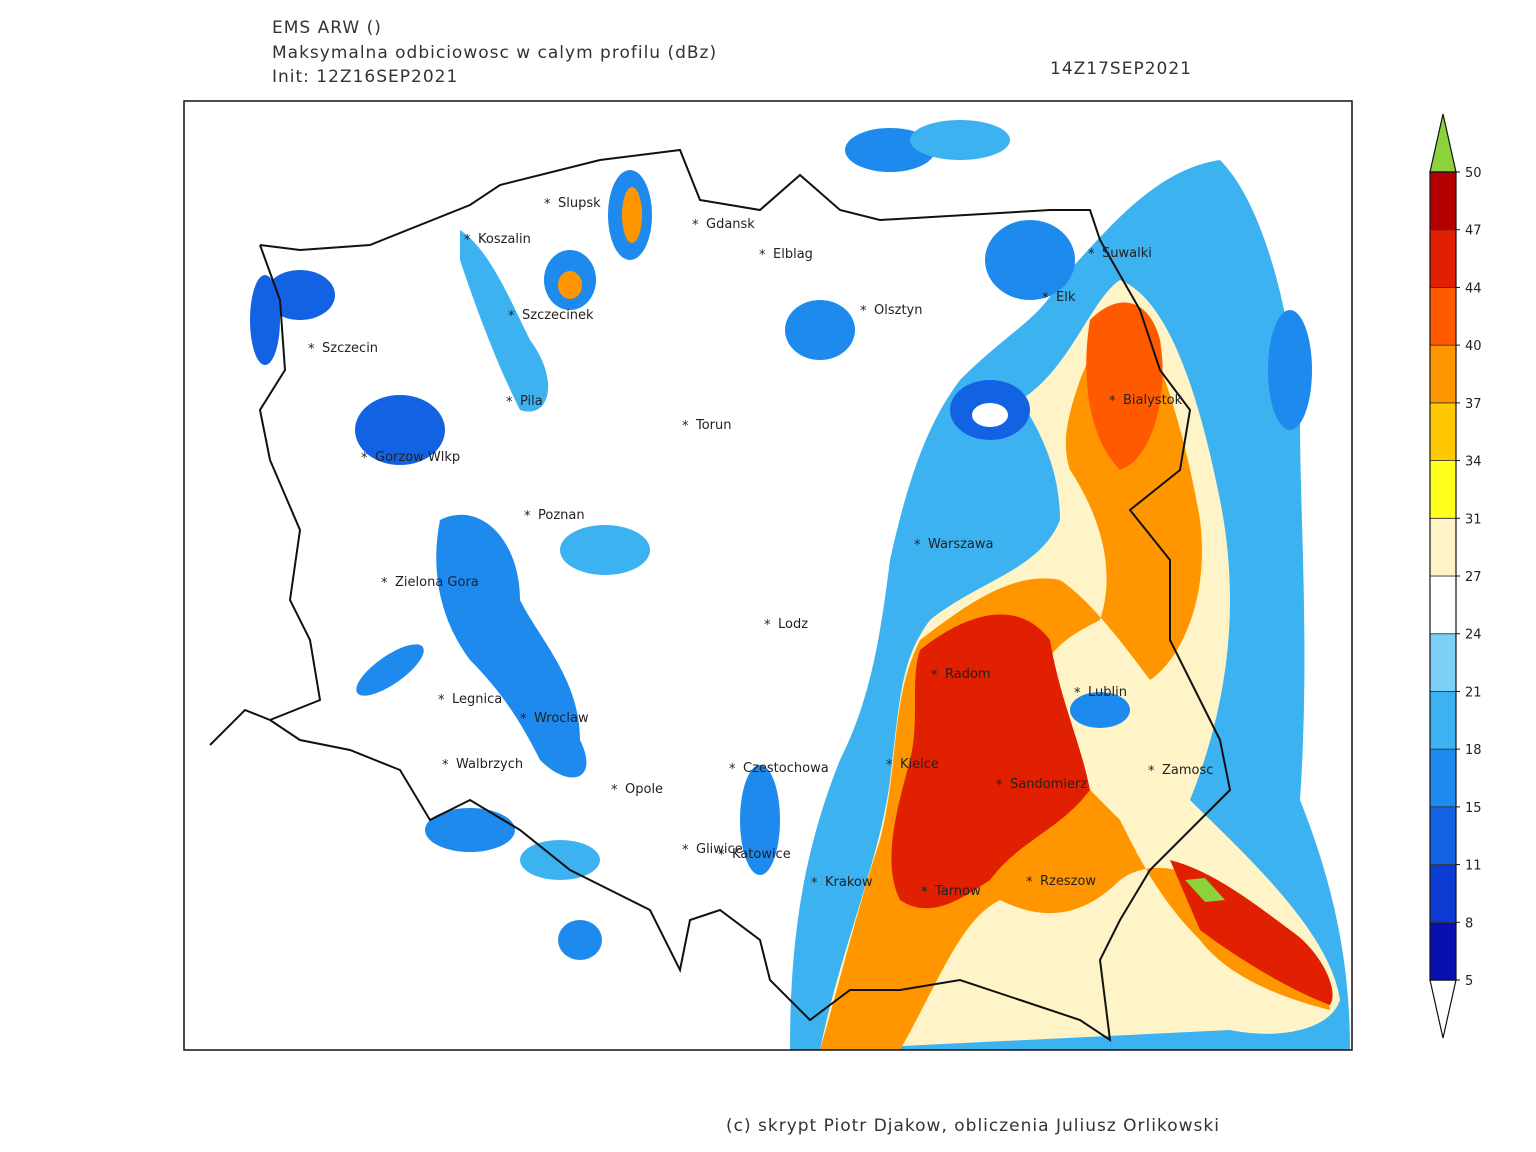 The height and width of the screenshot is (1152, 1536). What do you see at coordinates (849, 882) in the screenshot?
I see `city-label: Krakow` at bounding box center [849, 882].